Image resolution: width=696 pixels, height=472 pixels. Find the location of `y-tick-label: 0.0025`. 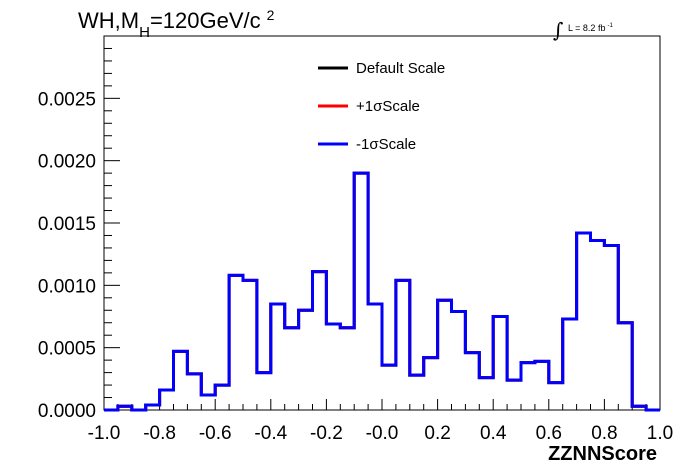

y-tick-label: 0.0025 is located at coordinates (67, 99).